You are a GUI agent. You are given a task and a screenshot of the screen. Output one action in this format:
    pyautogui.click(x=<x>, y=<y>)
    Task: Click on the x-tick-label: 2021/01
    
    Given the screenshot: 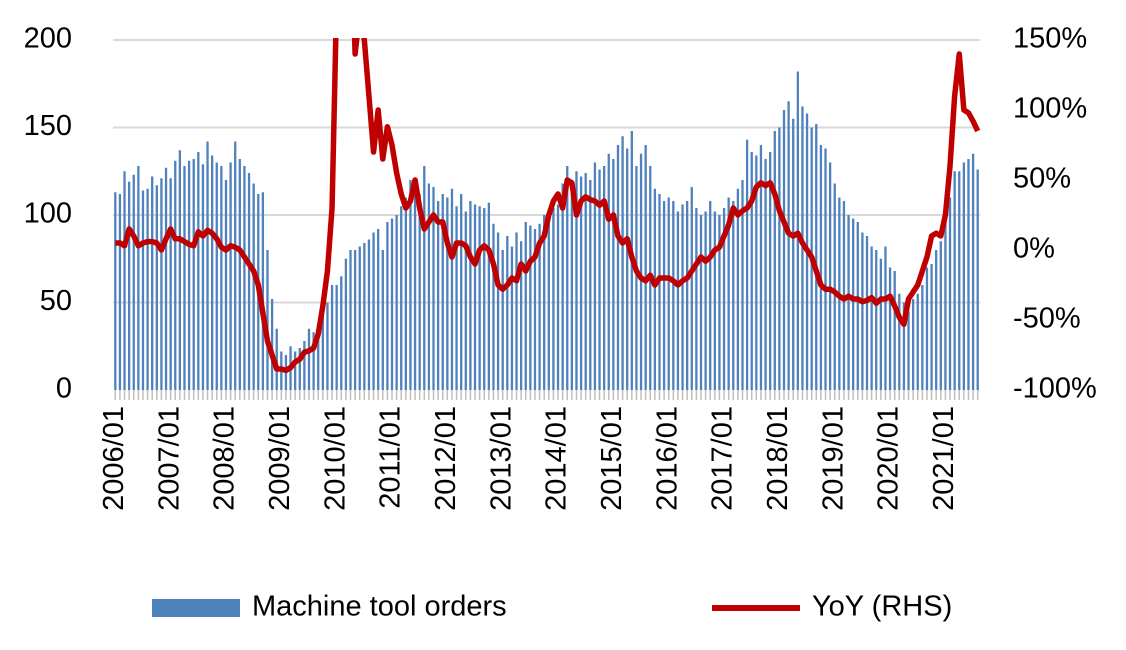 What is the action you would take?
    pyautogui.click(x=944, y=458)
    